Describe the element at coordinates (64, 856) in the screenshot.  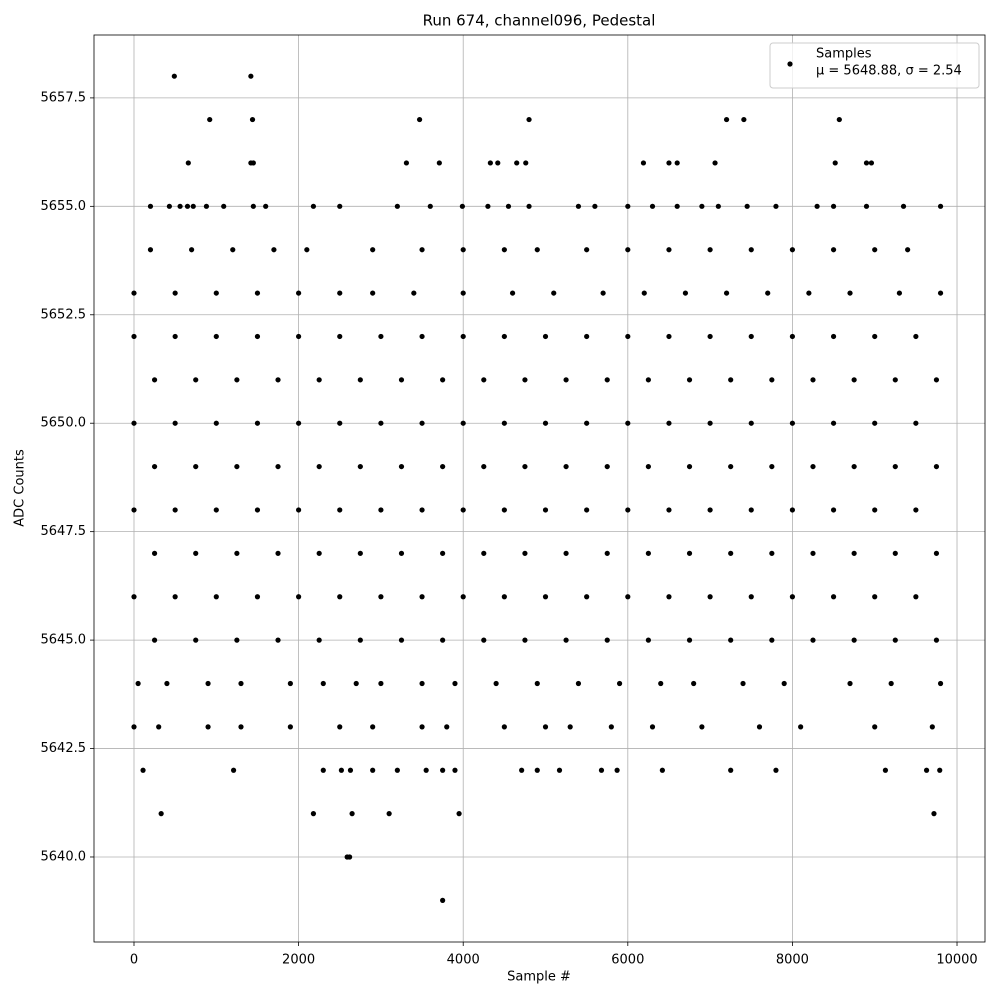
I see `y-tick-label: 5640.0` at that location.